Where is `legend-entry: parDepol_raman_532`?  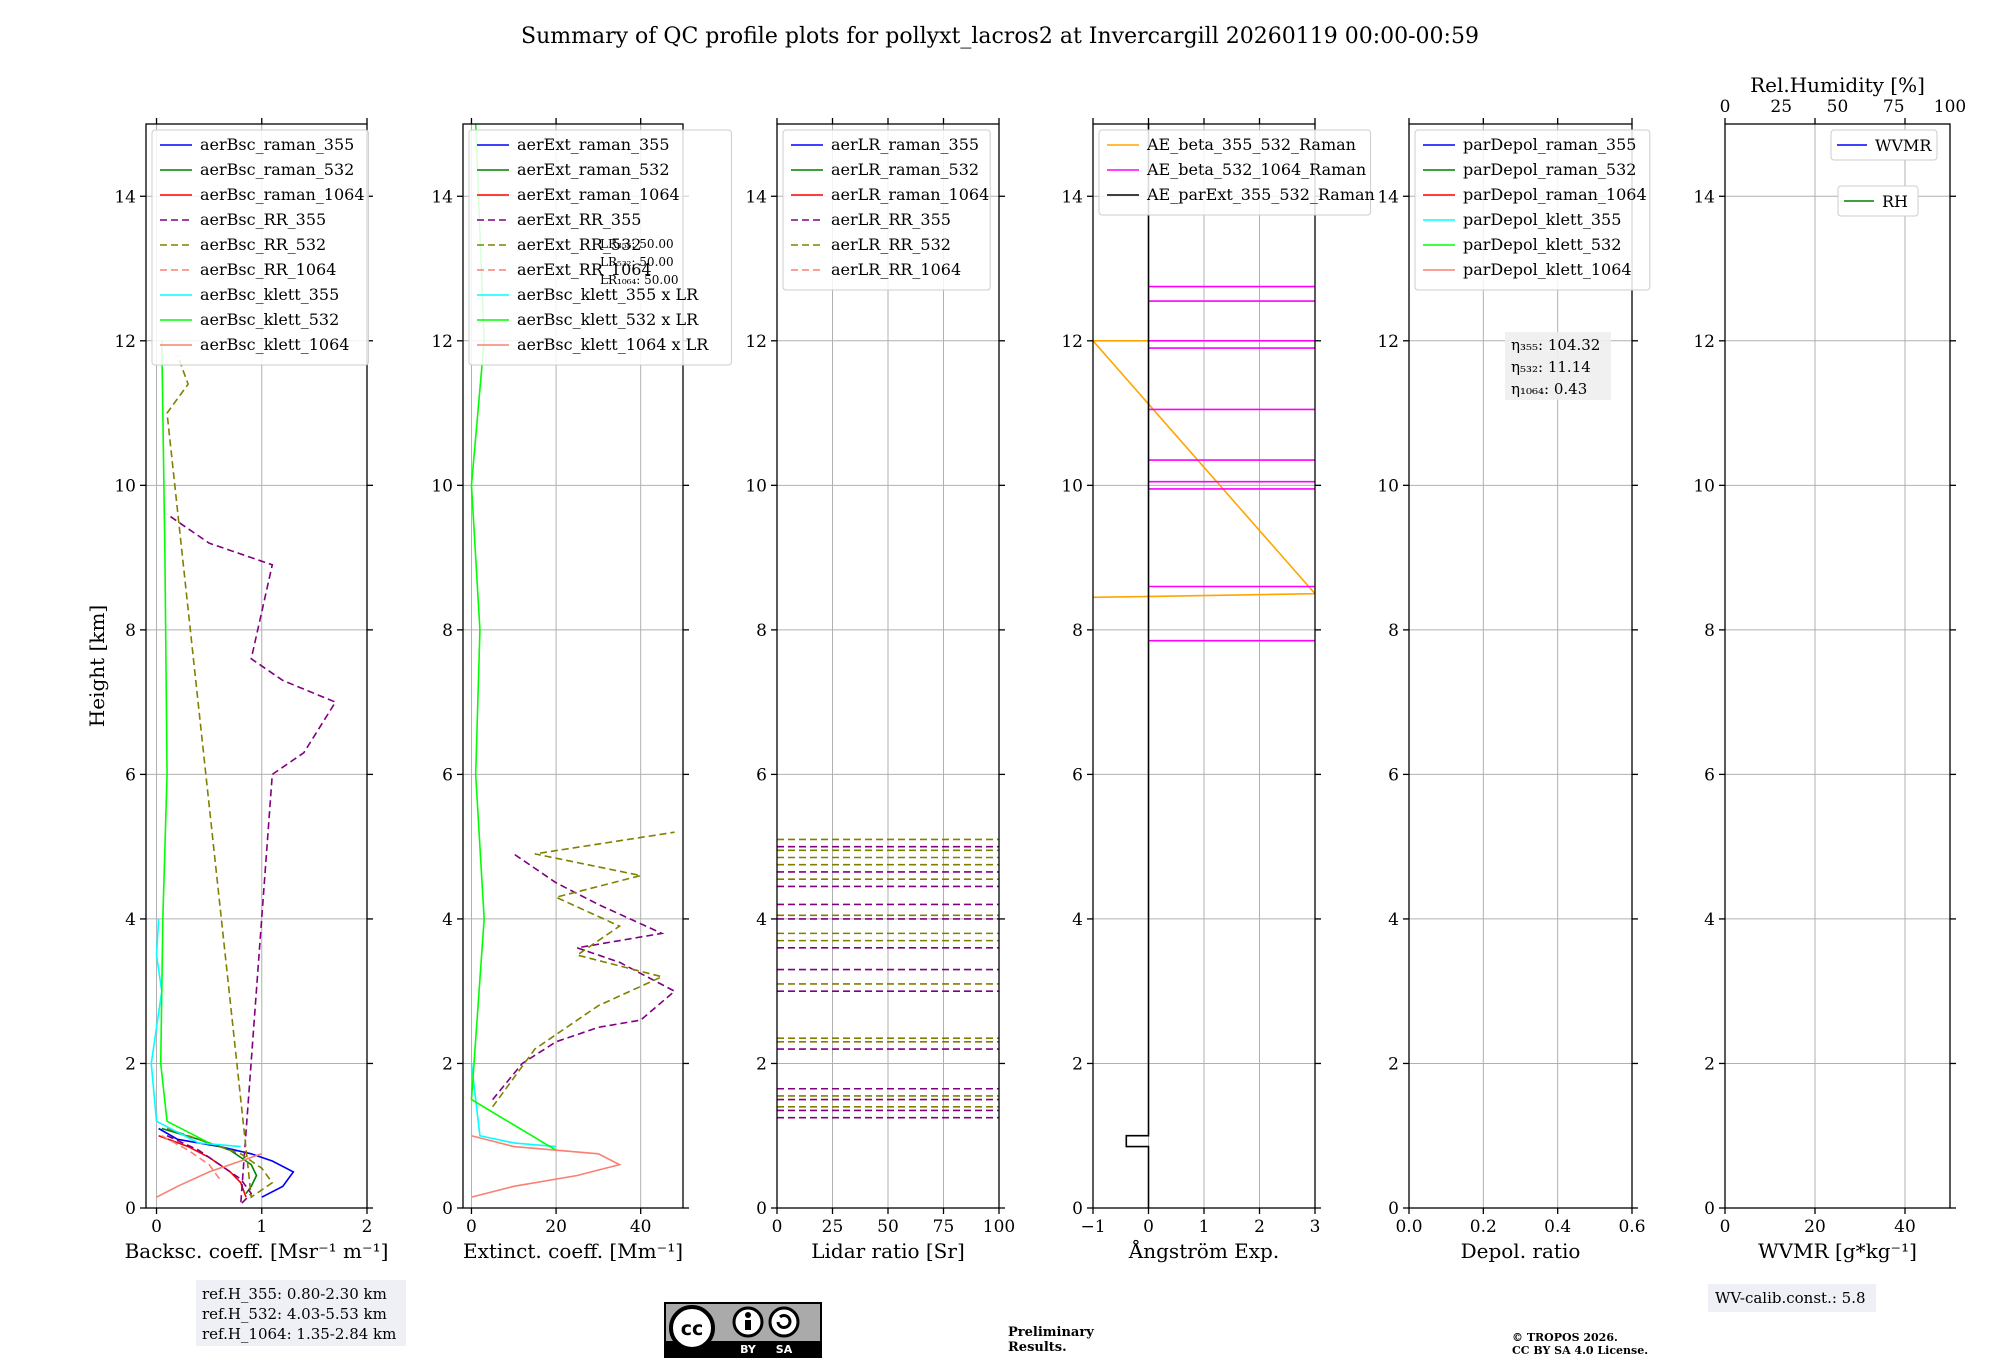 legend-entry: parDepol_raman_532 is located at coordinates (1549, 169).